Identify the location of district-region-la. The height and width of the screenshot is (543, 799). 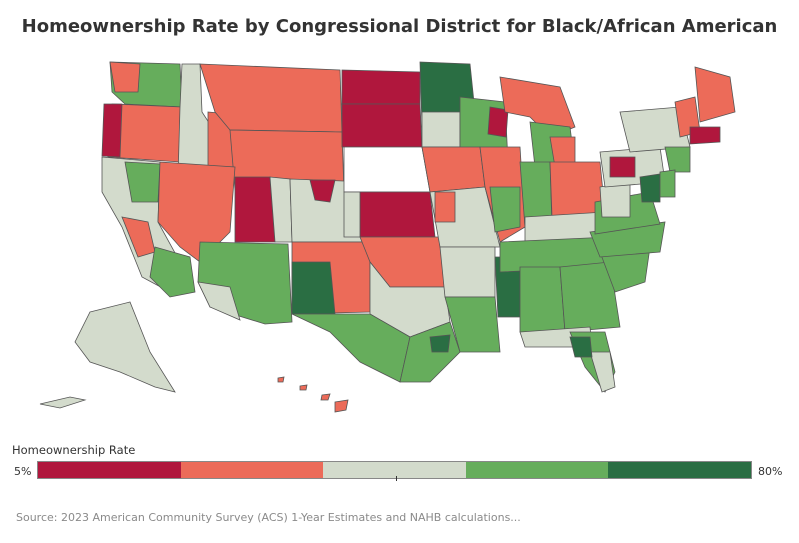
(472, 324).